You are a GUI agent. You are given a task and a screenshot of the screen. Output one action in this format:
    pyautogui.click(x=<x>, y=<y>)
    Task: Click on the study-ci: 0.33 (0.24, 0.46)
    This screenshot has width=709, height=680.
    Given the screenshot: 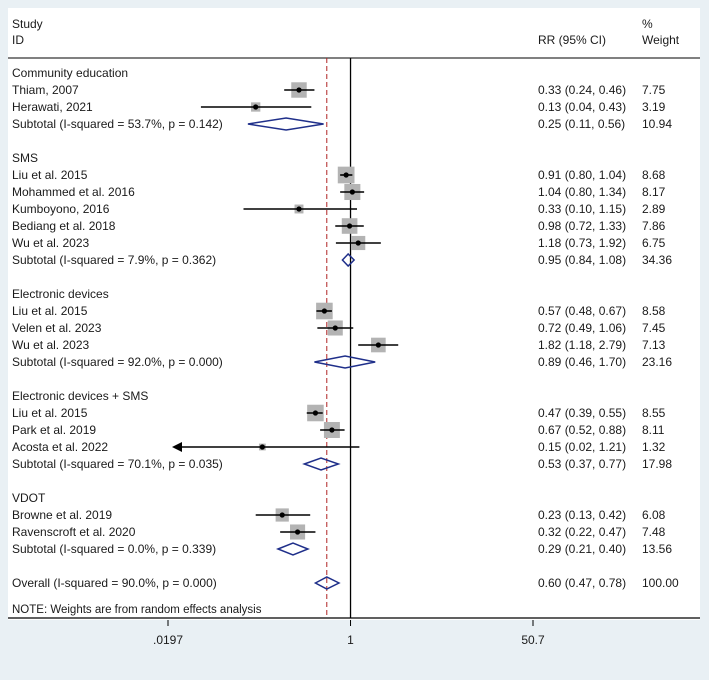 What is the action you would take?
    pyautogui.click(x=582, y=90)
    